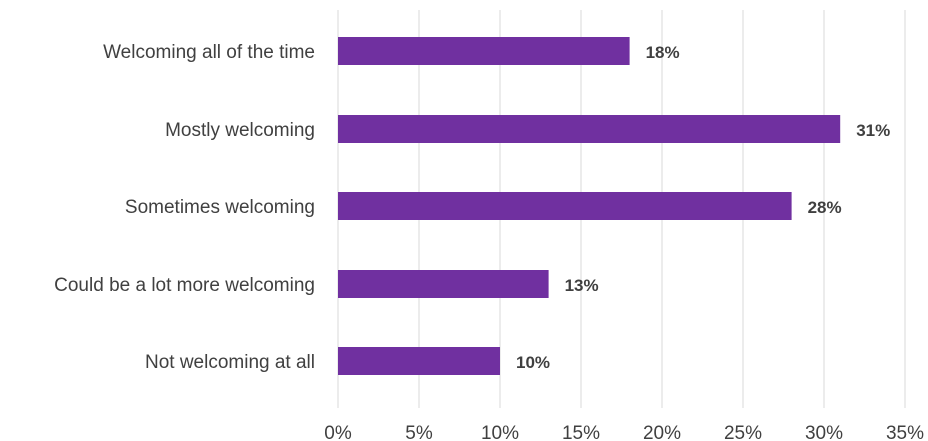 The width and height of the screenshot is (928, 441). Describe the element at coordinates (500, 432) in the screenshot. I see `x-tick-label: 10%` at that location.